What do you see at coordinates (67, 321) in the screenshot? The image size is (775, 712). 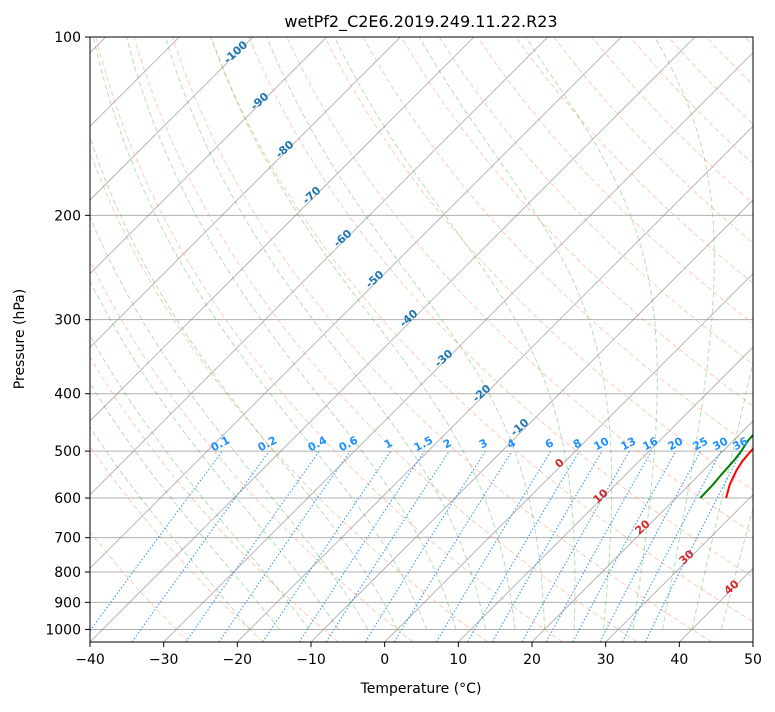 I see `y-tick-label: 300` at bounding box center [67, 321].